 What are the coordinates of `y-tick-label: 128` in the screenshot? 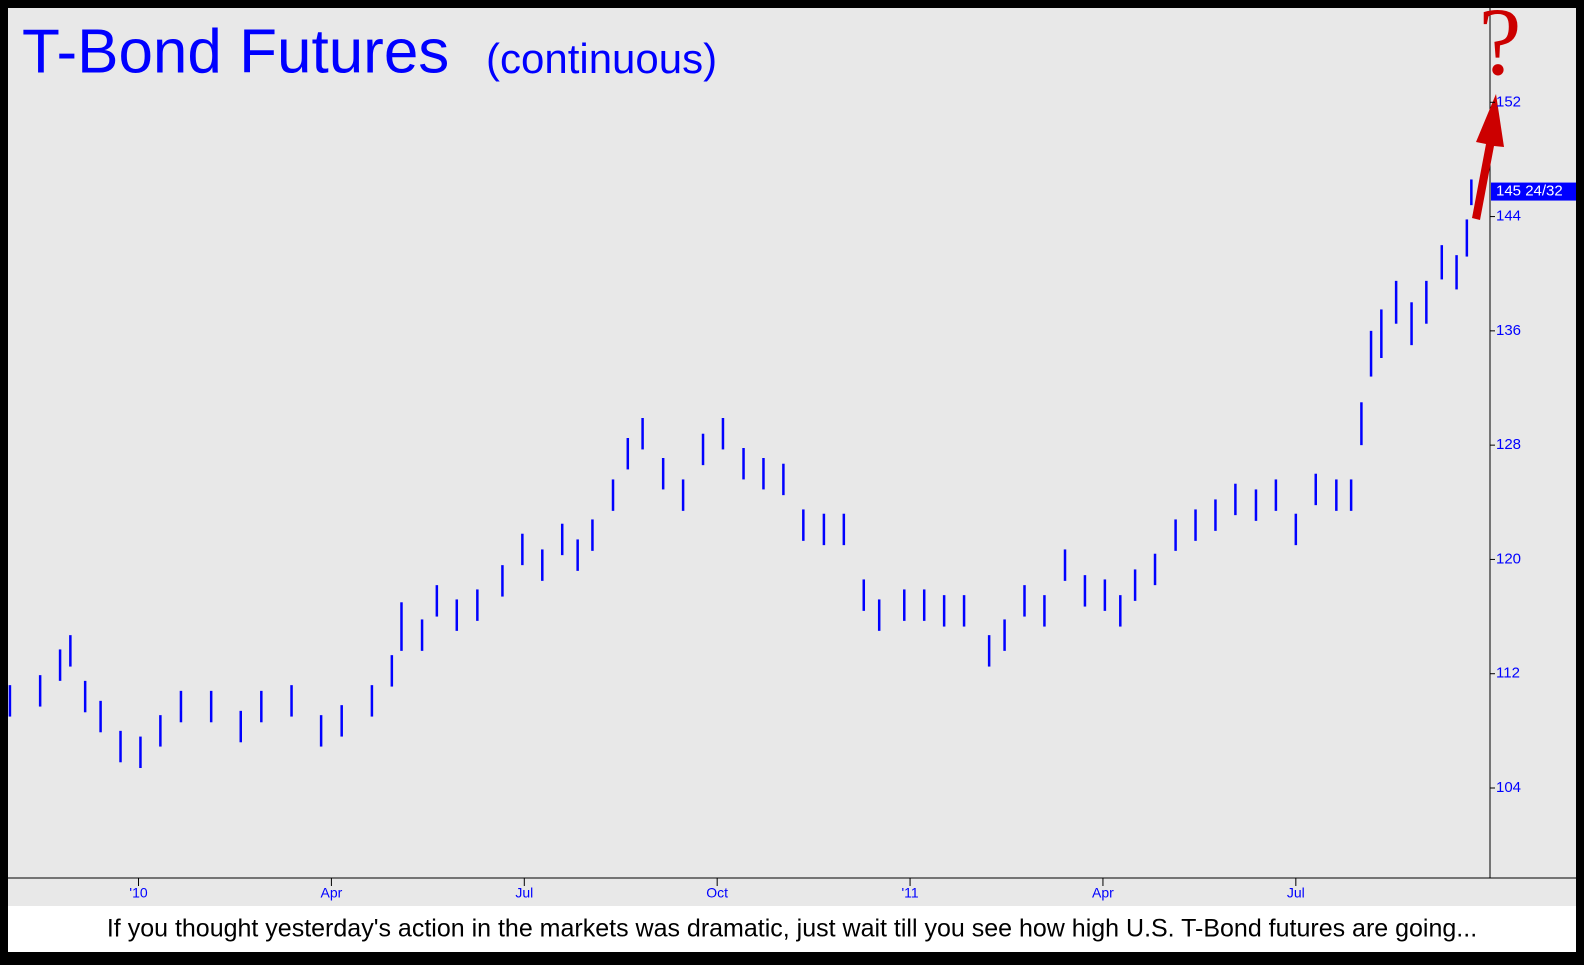 It's located at (1508, 444).